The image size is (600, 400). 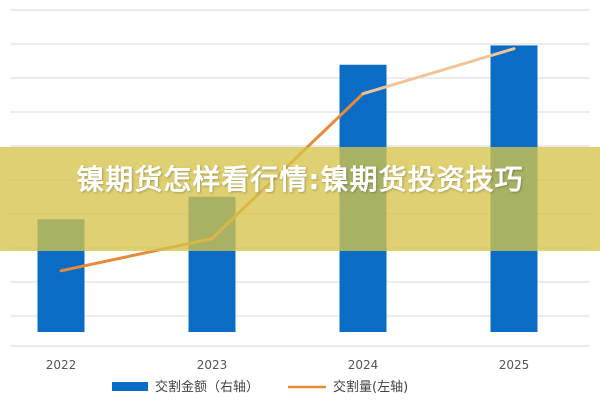 What do you see at coordinates (514, 365) in the screenshot?
I see `x-tick-label: 2025` at bounding box center [514, 365].